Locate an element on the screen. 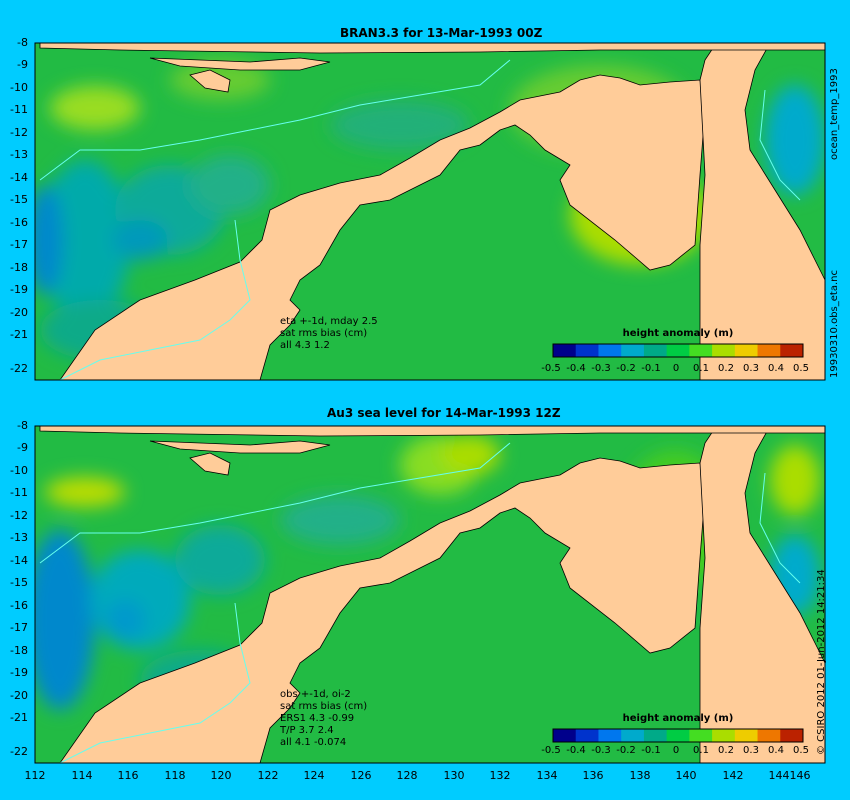 The width and height of the screenshot is (850, 800). x-tick: 128 is located at coordinates (407, 775).